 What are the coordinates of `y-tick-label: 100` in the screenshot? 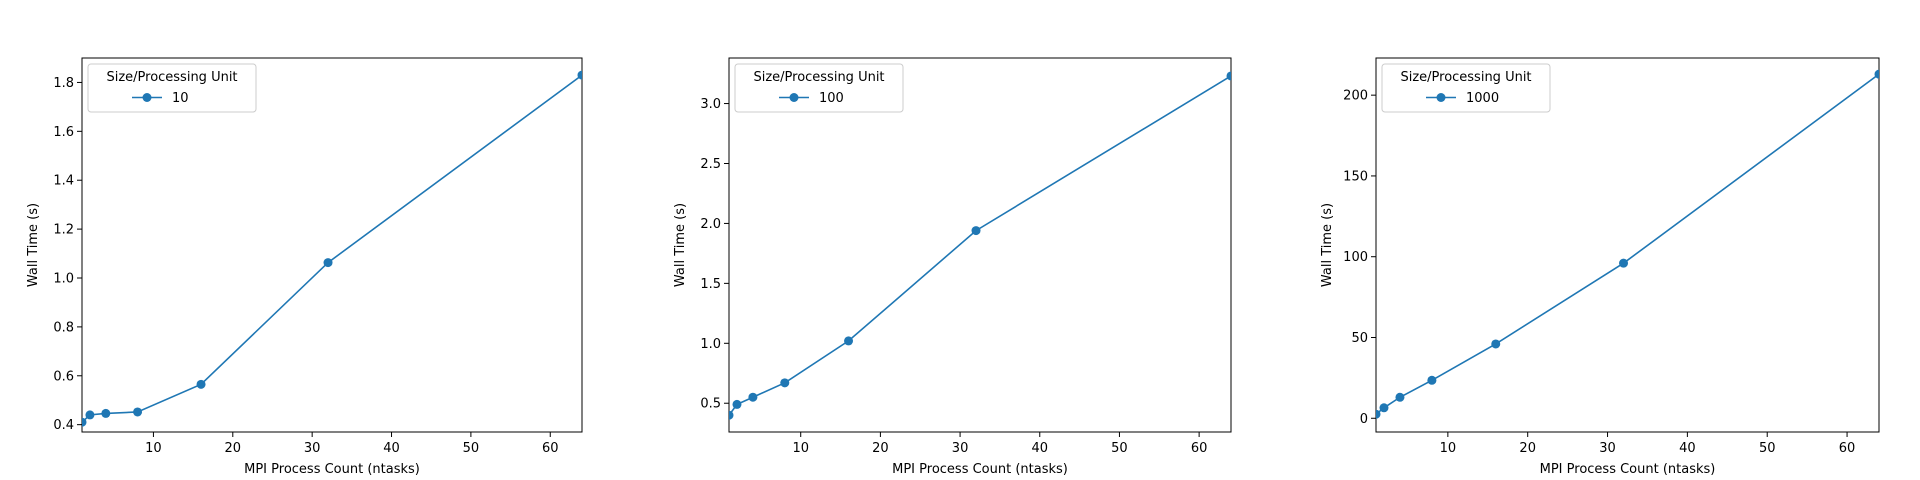 It's located at (1355, 257).